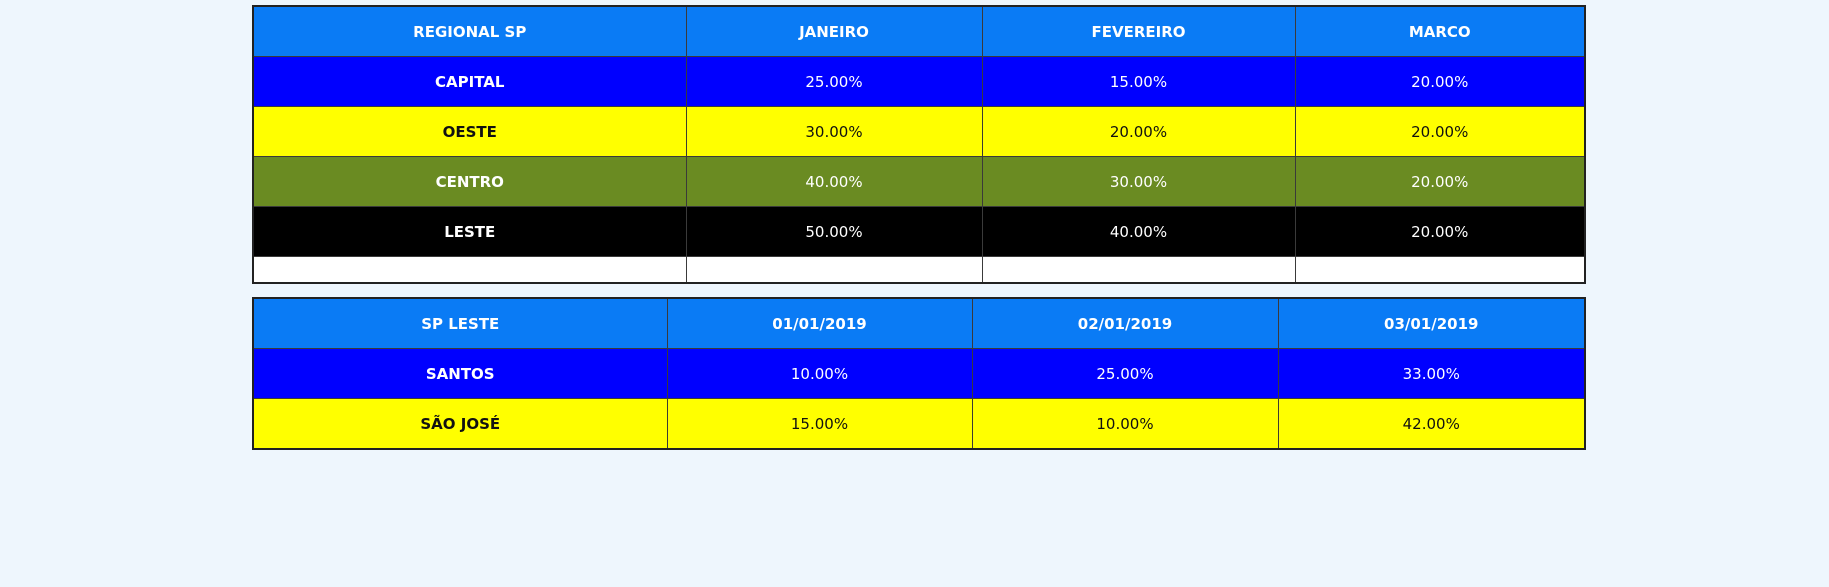 This screenshot has height=587, width=1829. I want to click on table-cell: 42.00%, so click(1431, 424).